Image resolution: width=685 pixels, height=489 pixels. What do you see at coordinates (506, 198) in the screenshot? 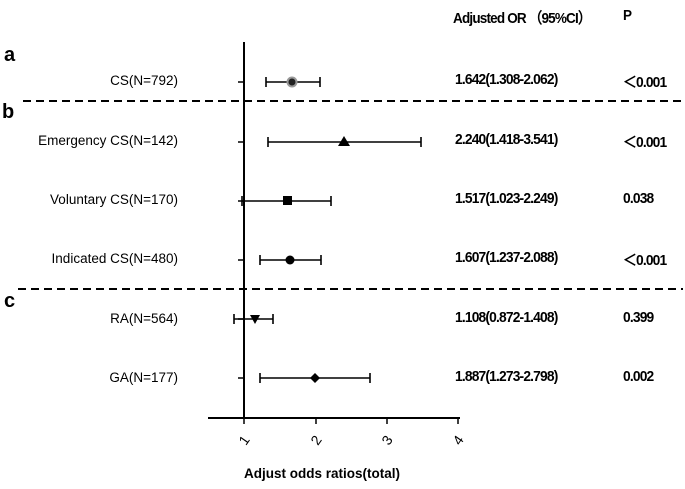
I see `or-value-voluntary-cs: 1.517(1.023-2.249)` at bounding box center [506, 198].